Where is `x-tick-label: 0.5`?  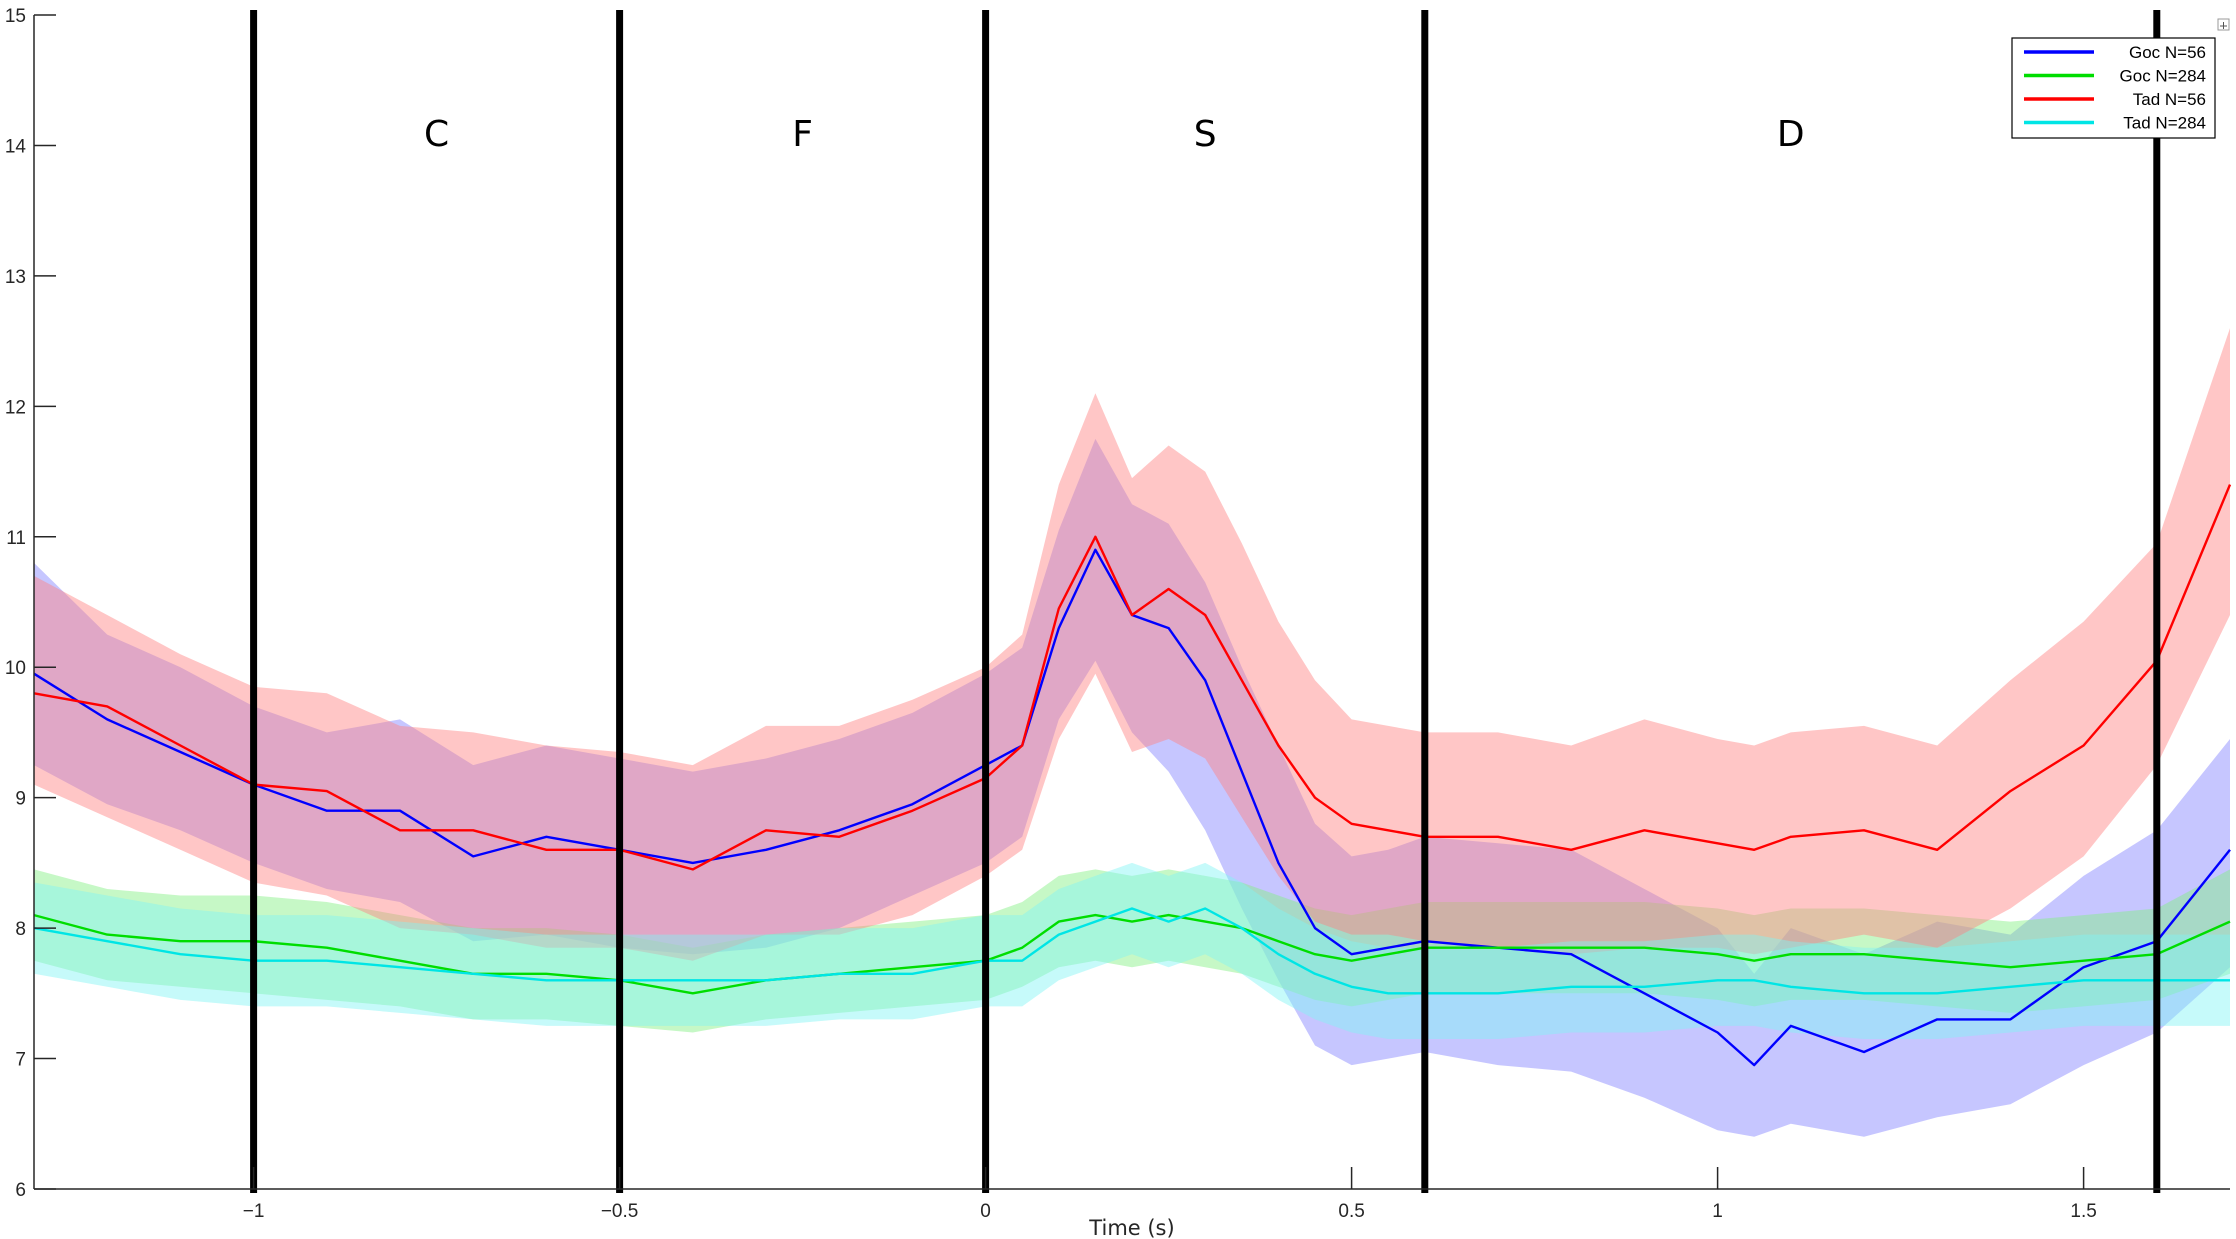 x-tick-label: 0.5 is located at coordinates (1351, 1211).